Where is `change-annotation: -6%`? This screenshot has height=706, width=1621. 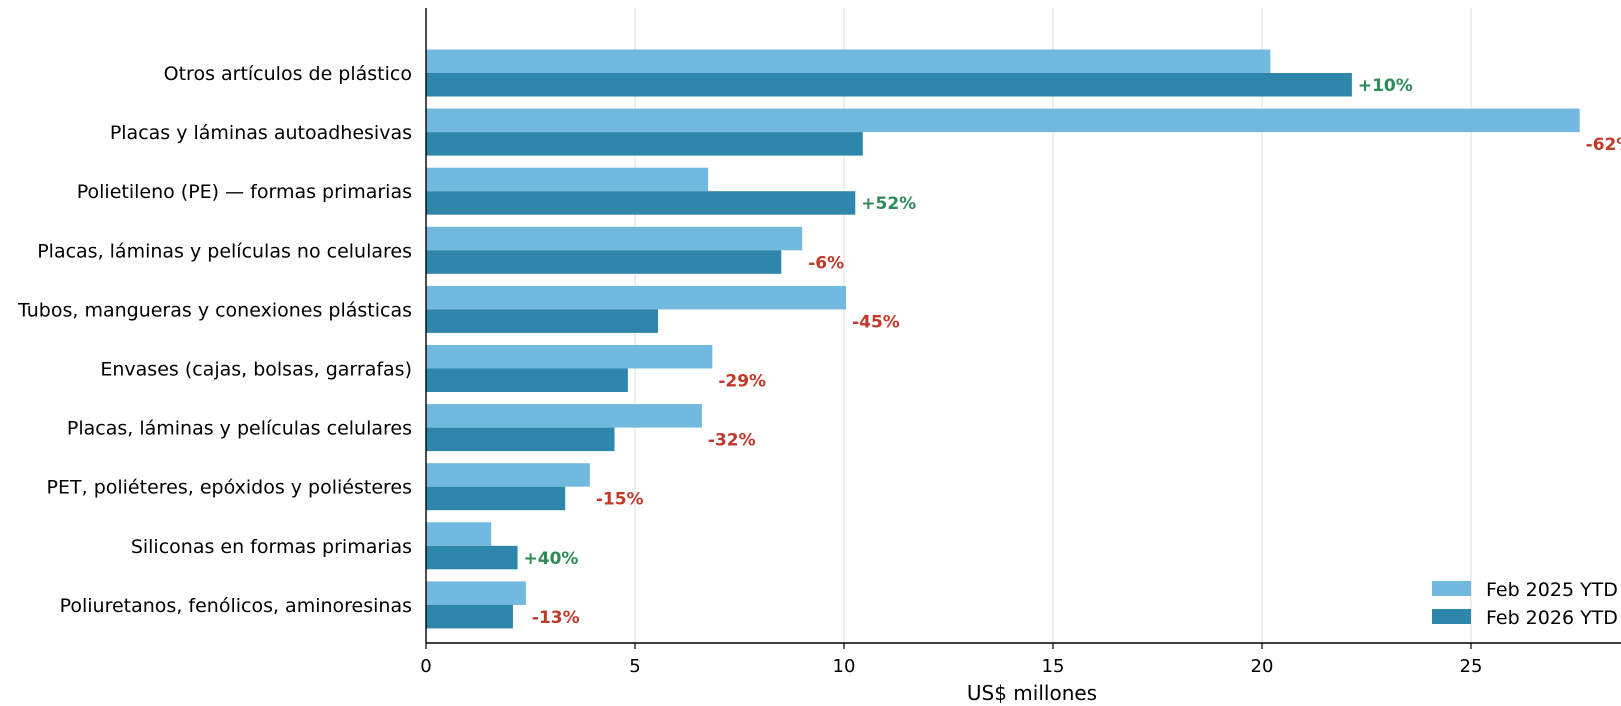
change-annotation: -6% is located at coordinates (826, 263).